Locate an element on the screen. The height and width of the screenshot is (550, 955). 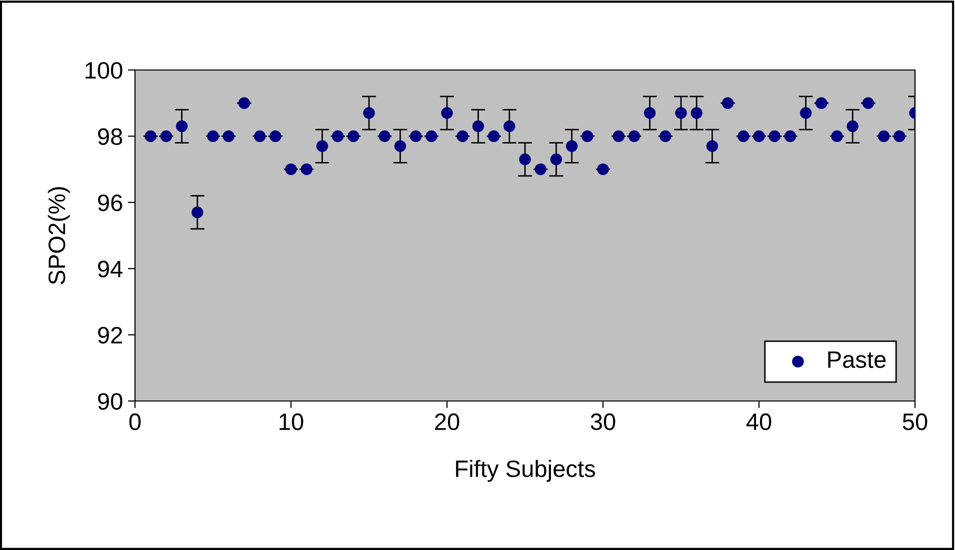
legend-label: Paste is located at coordinates (857, 360).